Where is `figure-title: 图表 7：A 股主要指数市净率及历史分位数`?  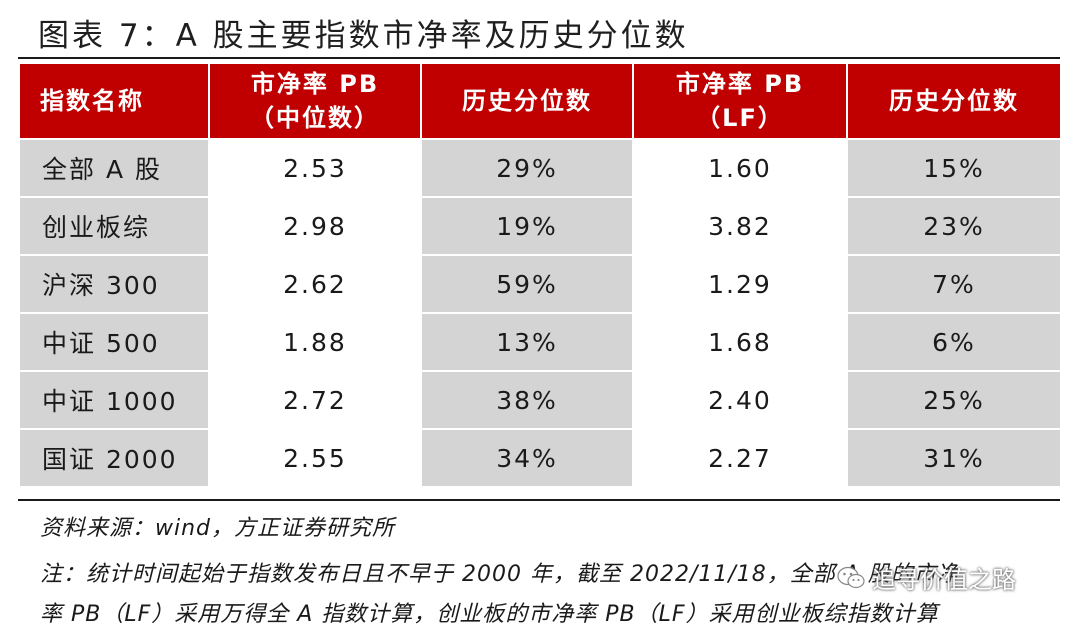 figure-title: 图表 7：A 股主要指数市净率及历史分位数 is located at coordinates (363, 36).